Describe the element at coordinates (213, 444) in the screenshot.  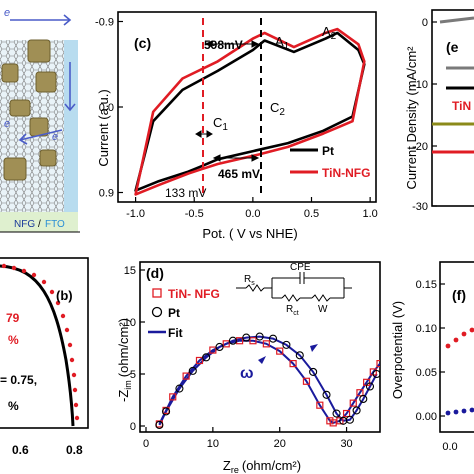
I see `d-xtick-label: 10` at that location.